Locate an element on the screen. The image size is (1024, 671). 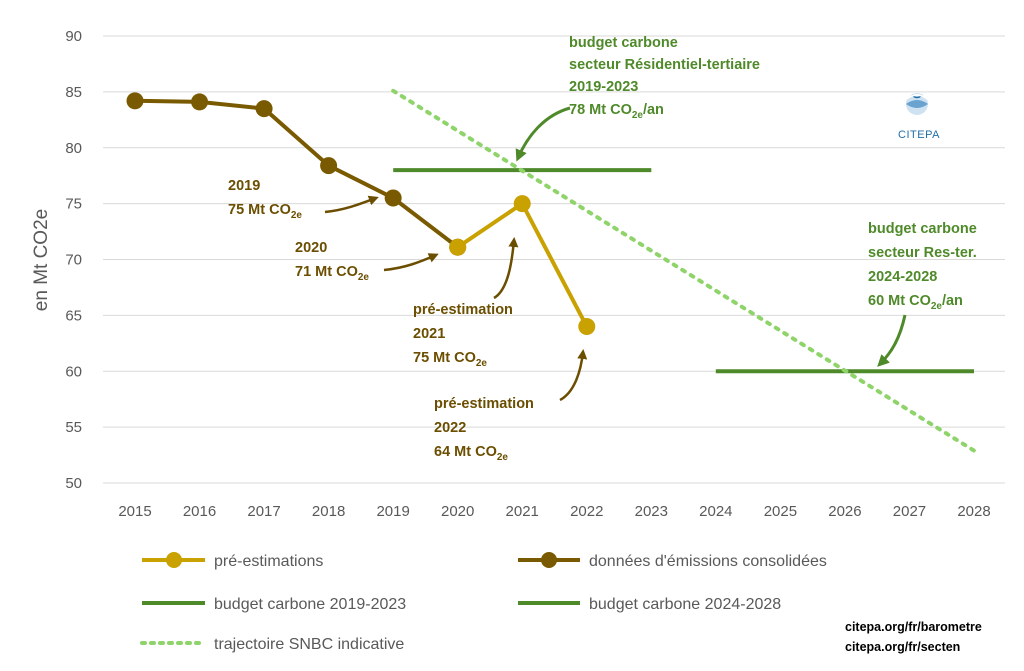
data-point-2018 is located at coordinates (329, 166).